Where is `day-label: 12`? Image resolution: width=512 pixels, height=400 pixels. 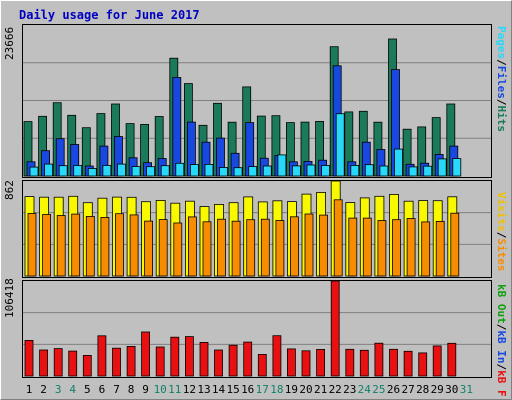 day-label: 12 is located at coordinates (189, 389).